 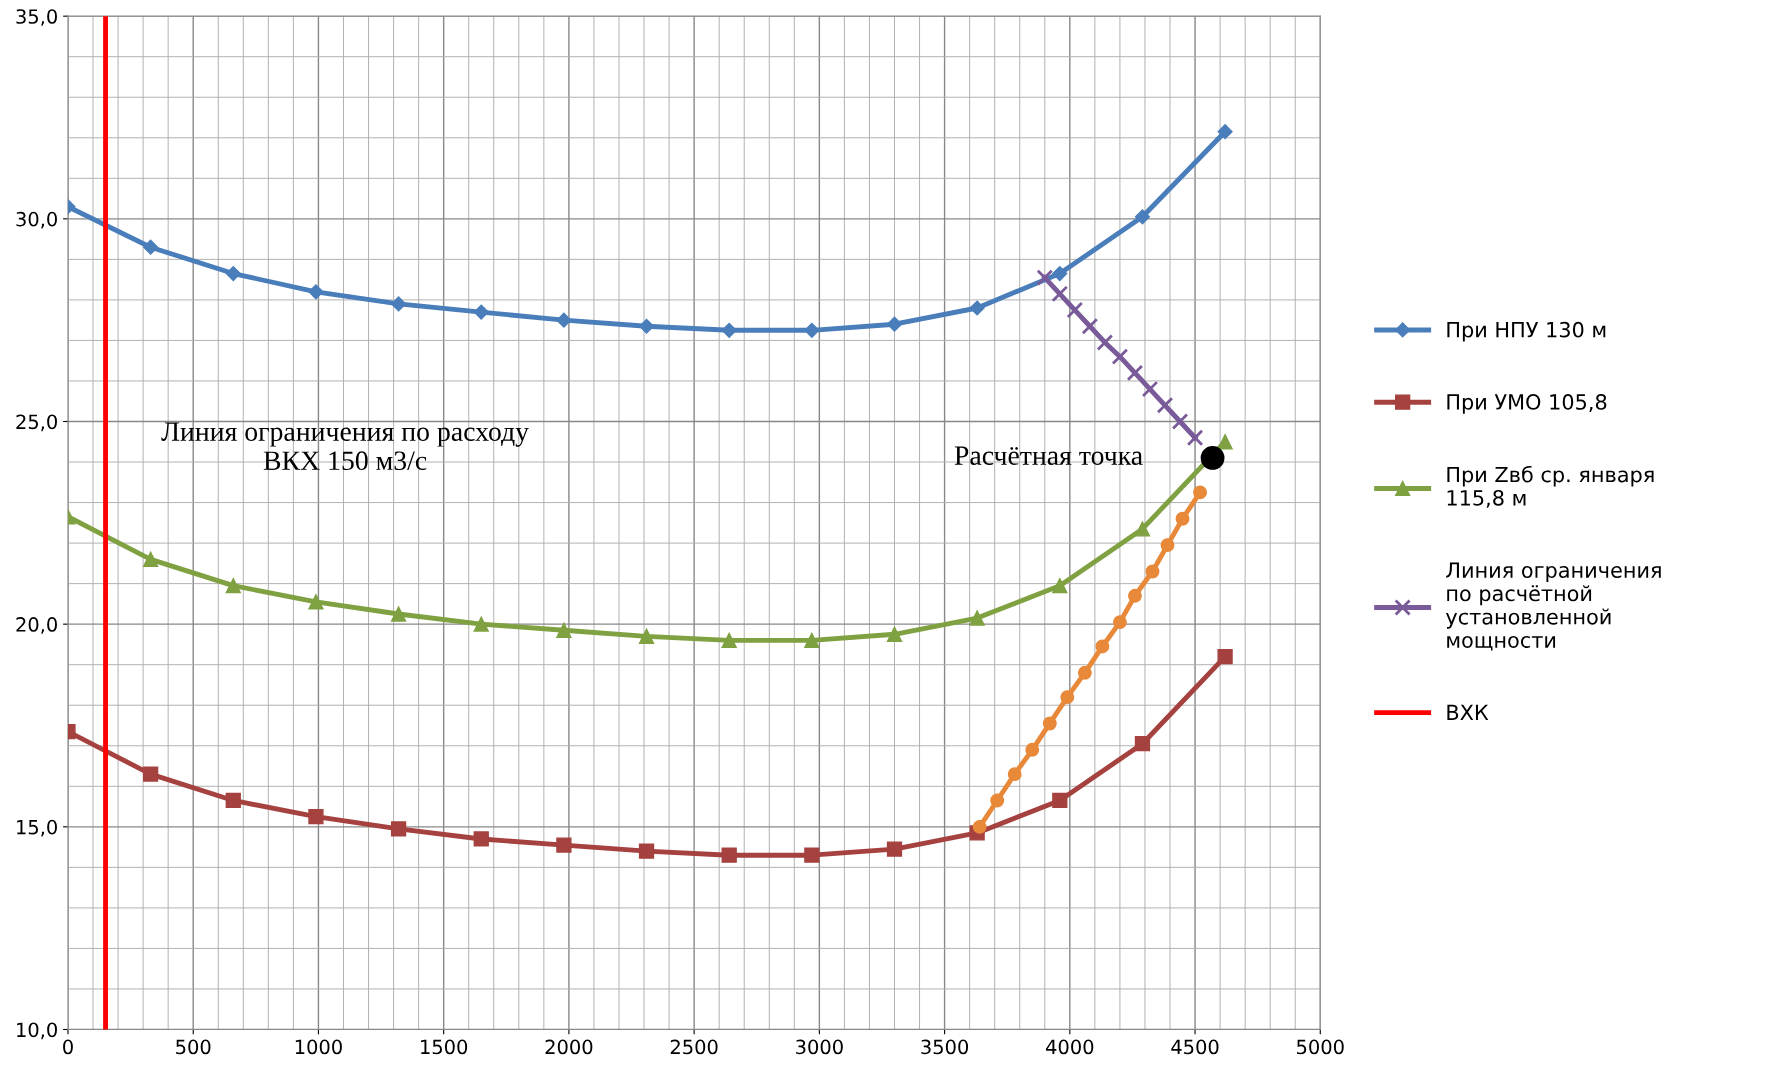 What do you see at coordinates (1553, 606) in the screenshot?
I see `legend-label: Линия ограничения по расчётной установленной мощности` at bounding box center [1553, 606].